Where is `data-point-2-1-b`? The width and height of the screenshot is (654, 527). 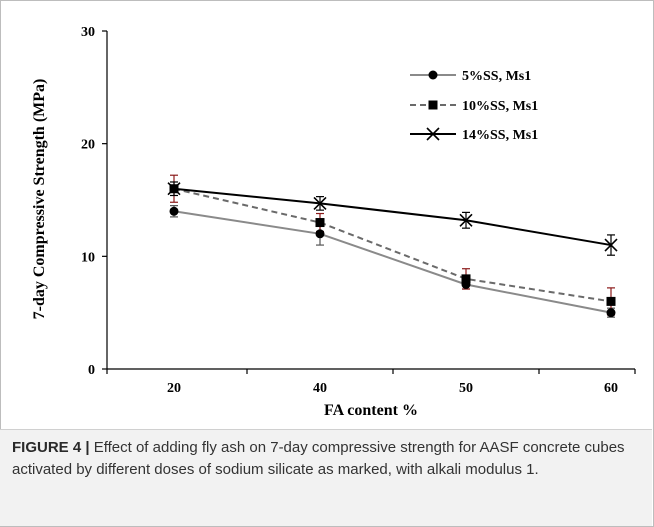 data-point-2-1-b is located at coordinates (320, 203).